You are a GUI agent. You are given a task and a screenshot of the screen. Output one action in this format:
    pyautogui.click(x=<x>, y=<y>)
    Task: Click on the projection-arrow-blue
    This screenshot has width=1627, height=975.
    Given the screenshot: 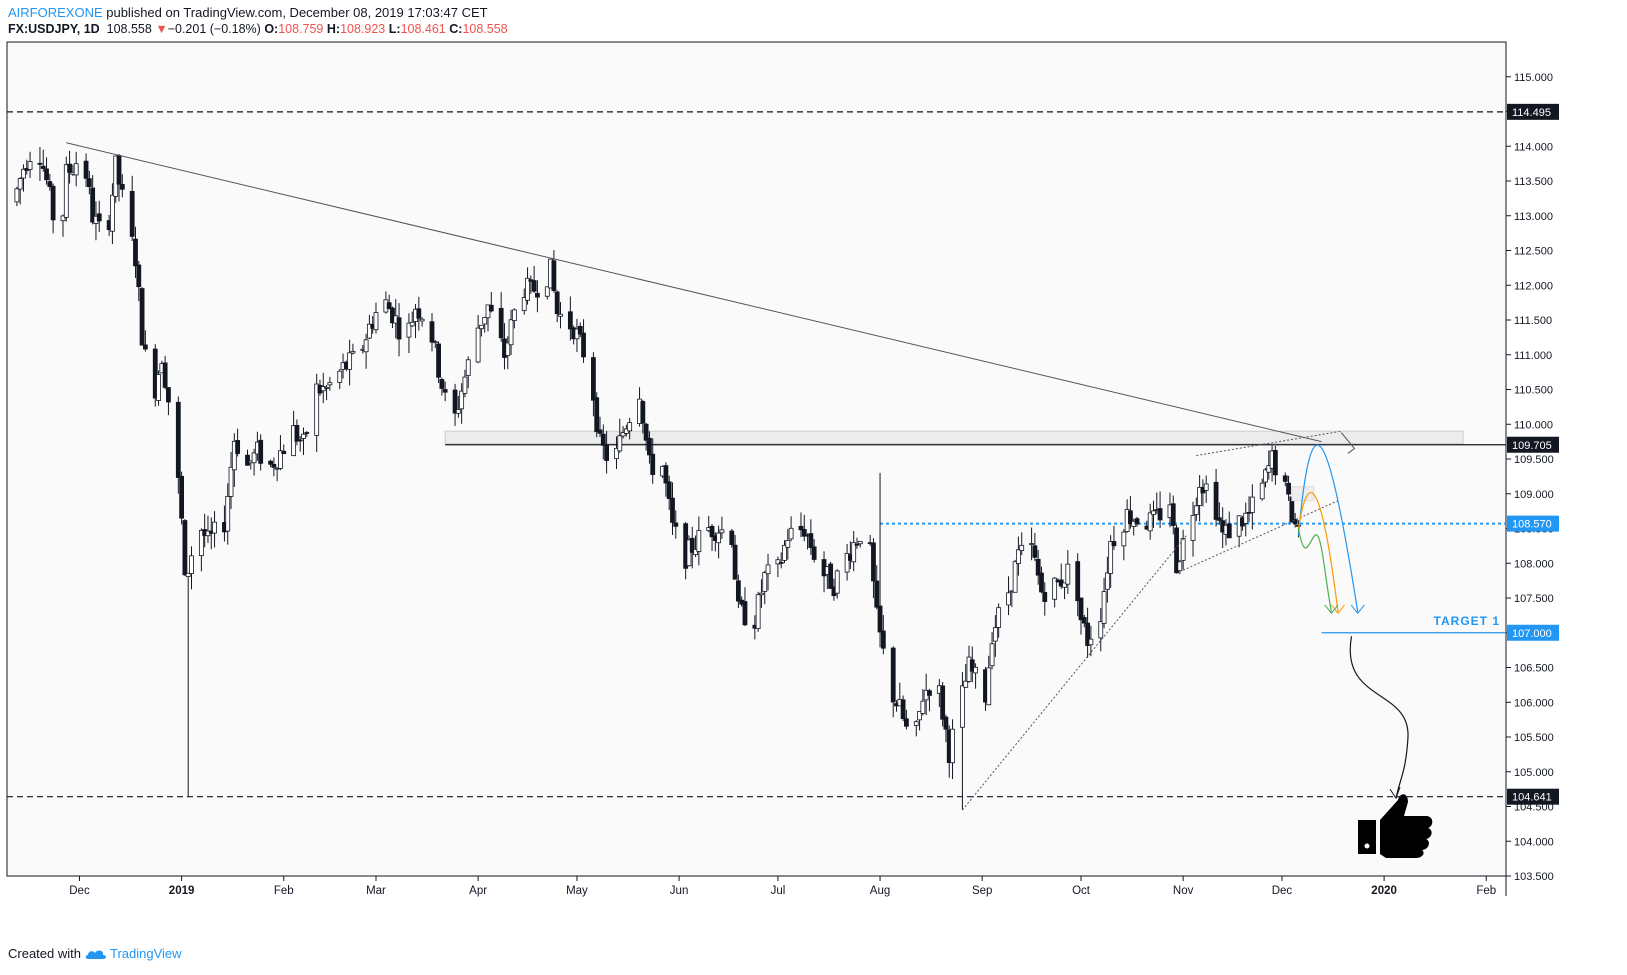 What is the action you would take?
    pyautogui.click(x=1328, y=528)
    